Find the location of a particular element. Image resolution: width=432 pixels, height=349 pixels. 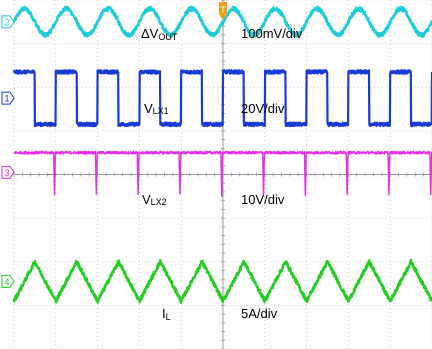

svg-text: 2 is located at coordinates (6, 22).